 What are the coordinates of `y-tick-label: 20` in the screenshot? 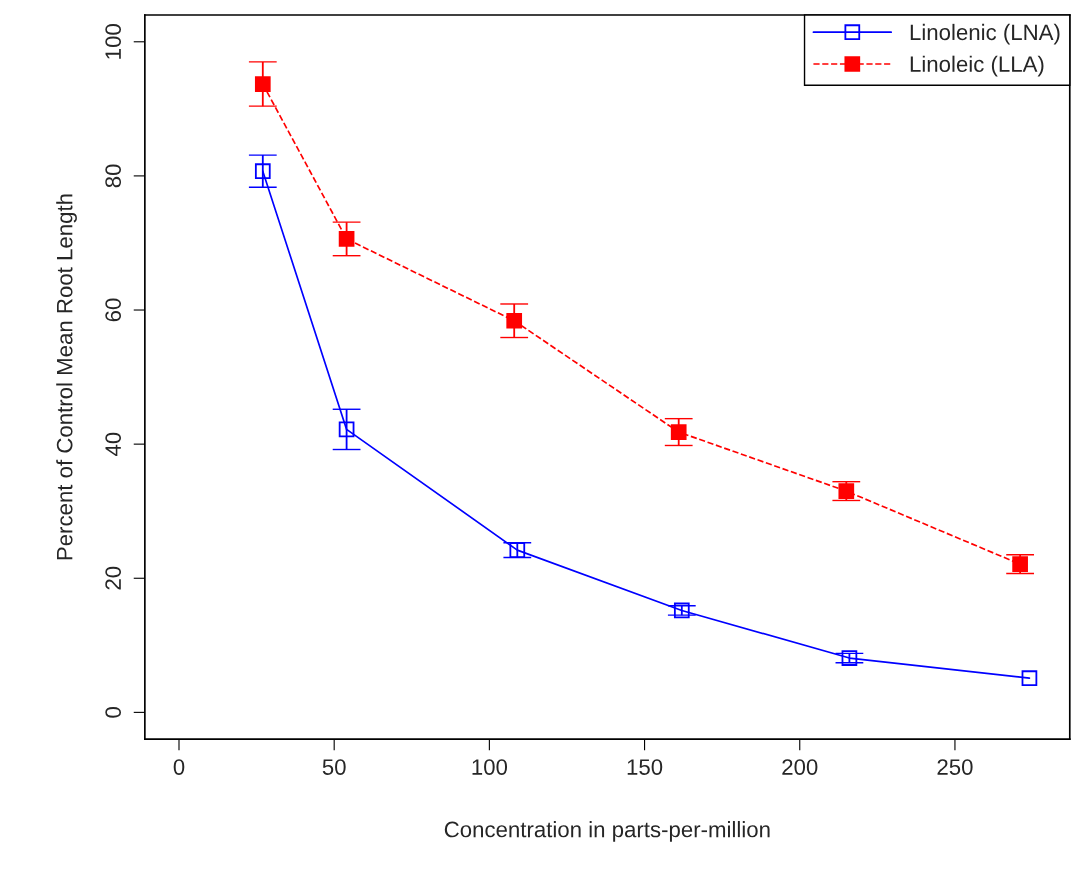 It's located at (113, 578).